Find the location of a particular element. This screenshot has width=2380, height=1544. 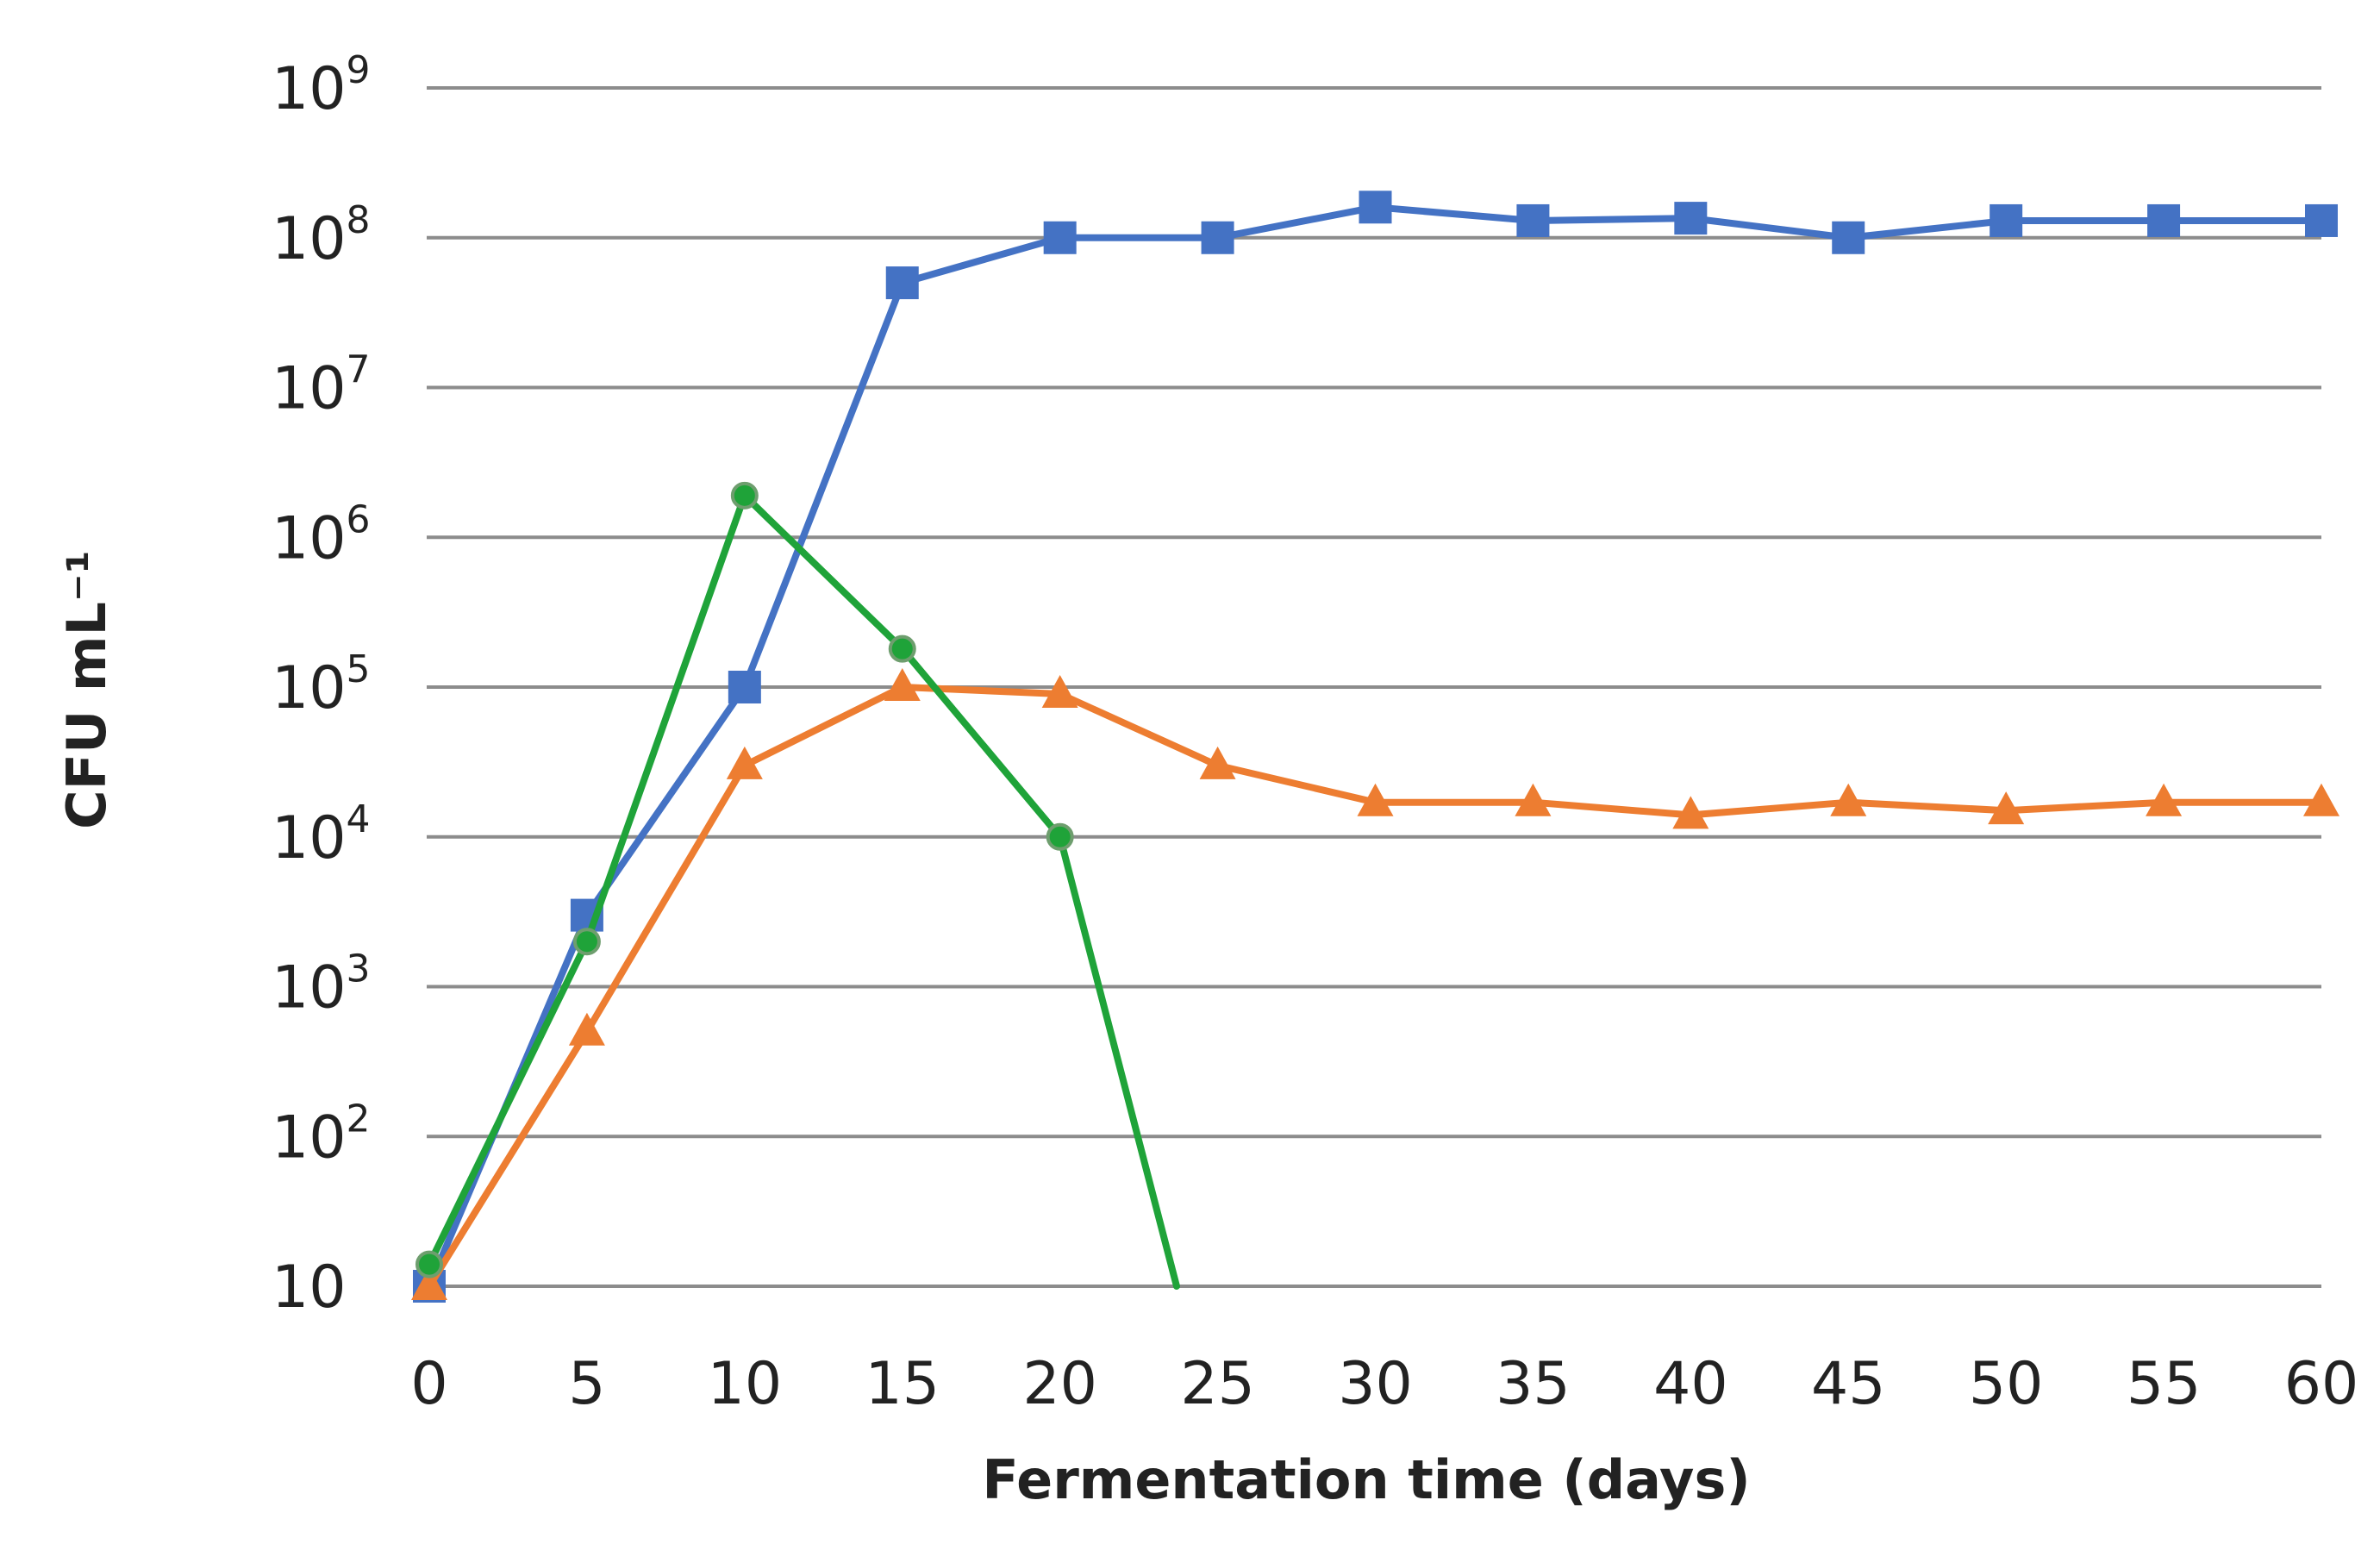

y-tick-label: 10 is located at coordinates (310, 1287).